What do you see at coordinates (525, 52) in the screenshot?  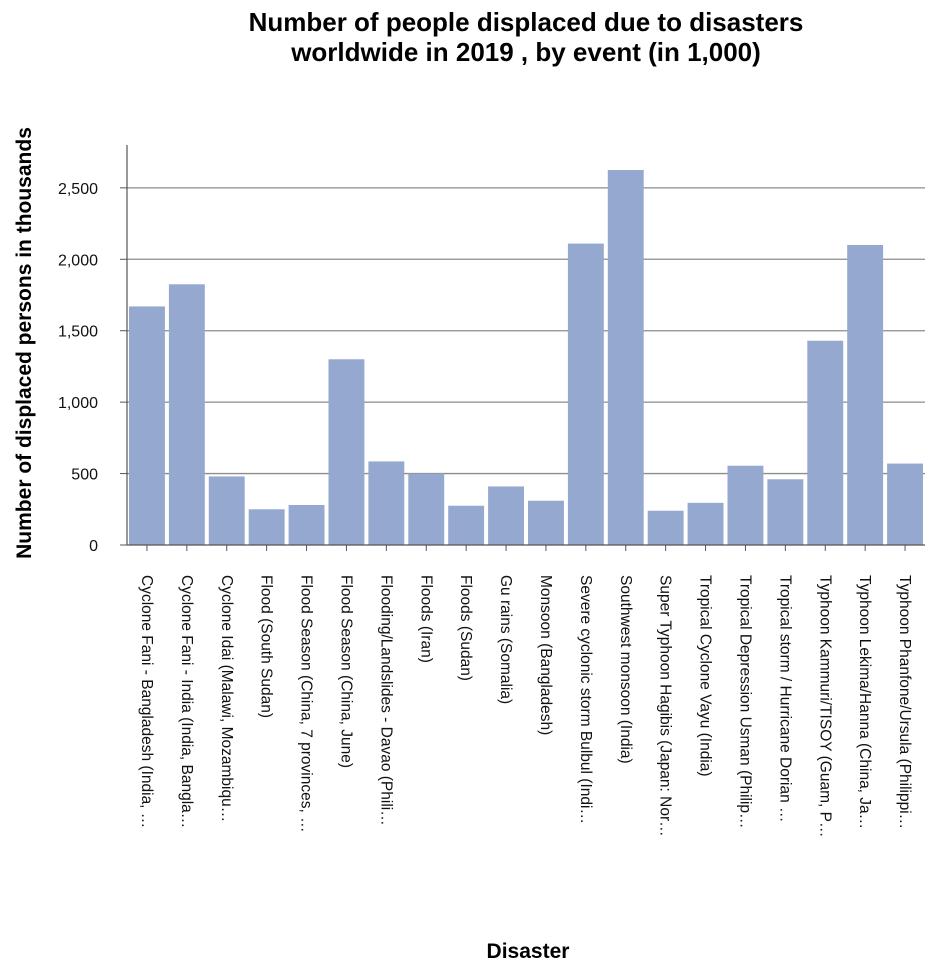 I see `chart-title-line-2: worldwide in 2019 , by event (in 1,000)` at bounding box center [525, 52].